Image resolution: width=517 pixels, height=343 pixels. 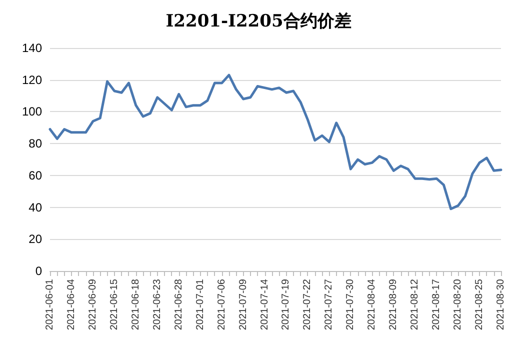 I want to click on x-tick-label: 2021-07-19, so click(x=286, y=304).